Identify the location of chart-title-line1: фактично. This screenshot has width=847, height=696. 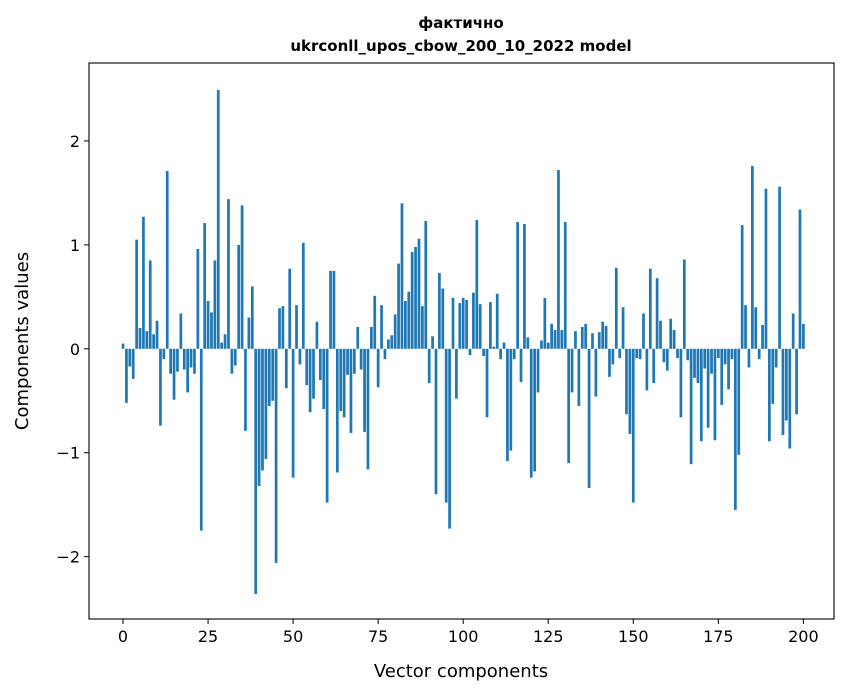
(460, 23).